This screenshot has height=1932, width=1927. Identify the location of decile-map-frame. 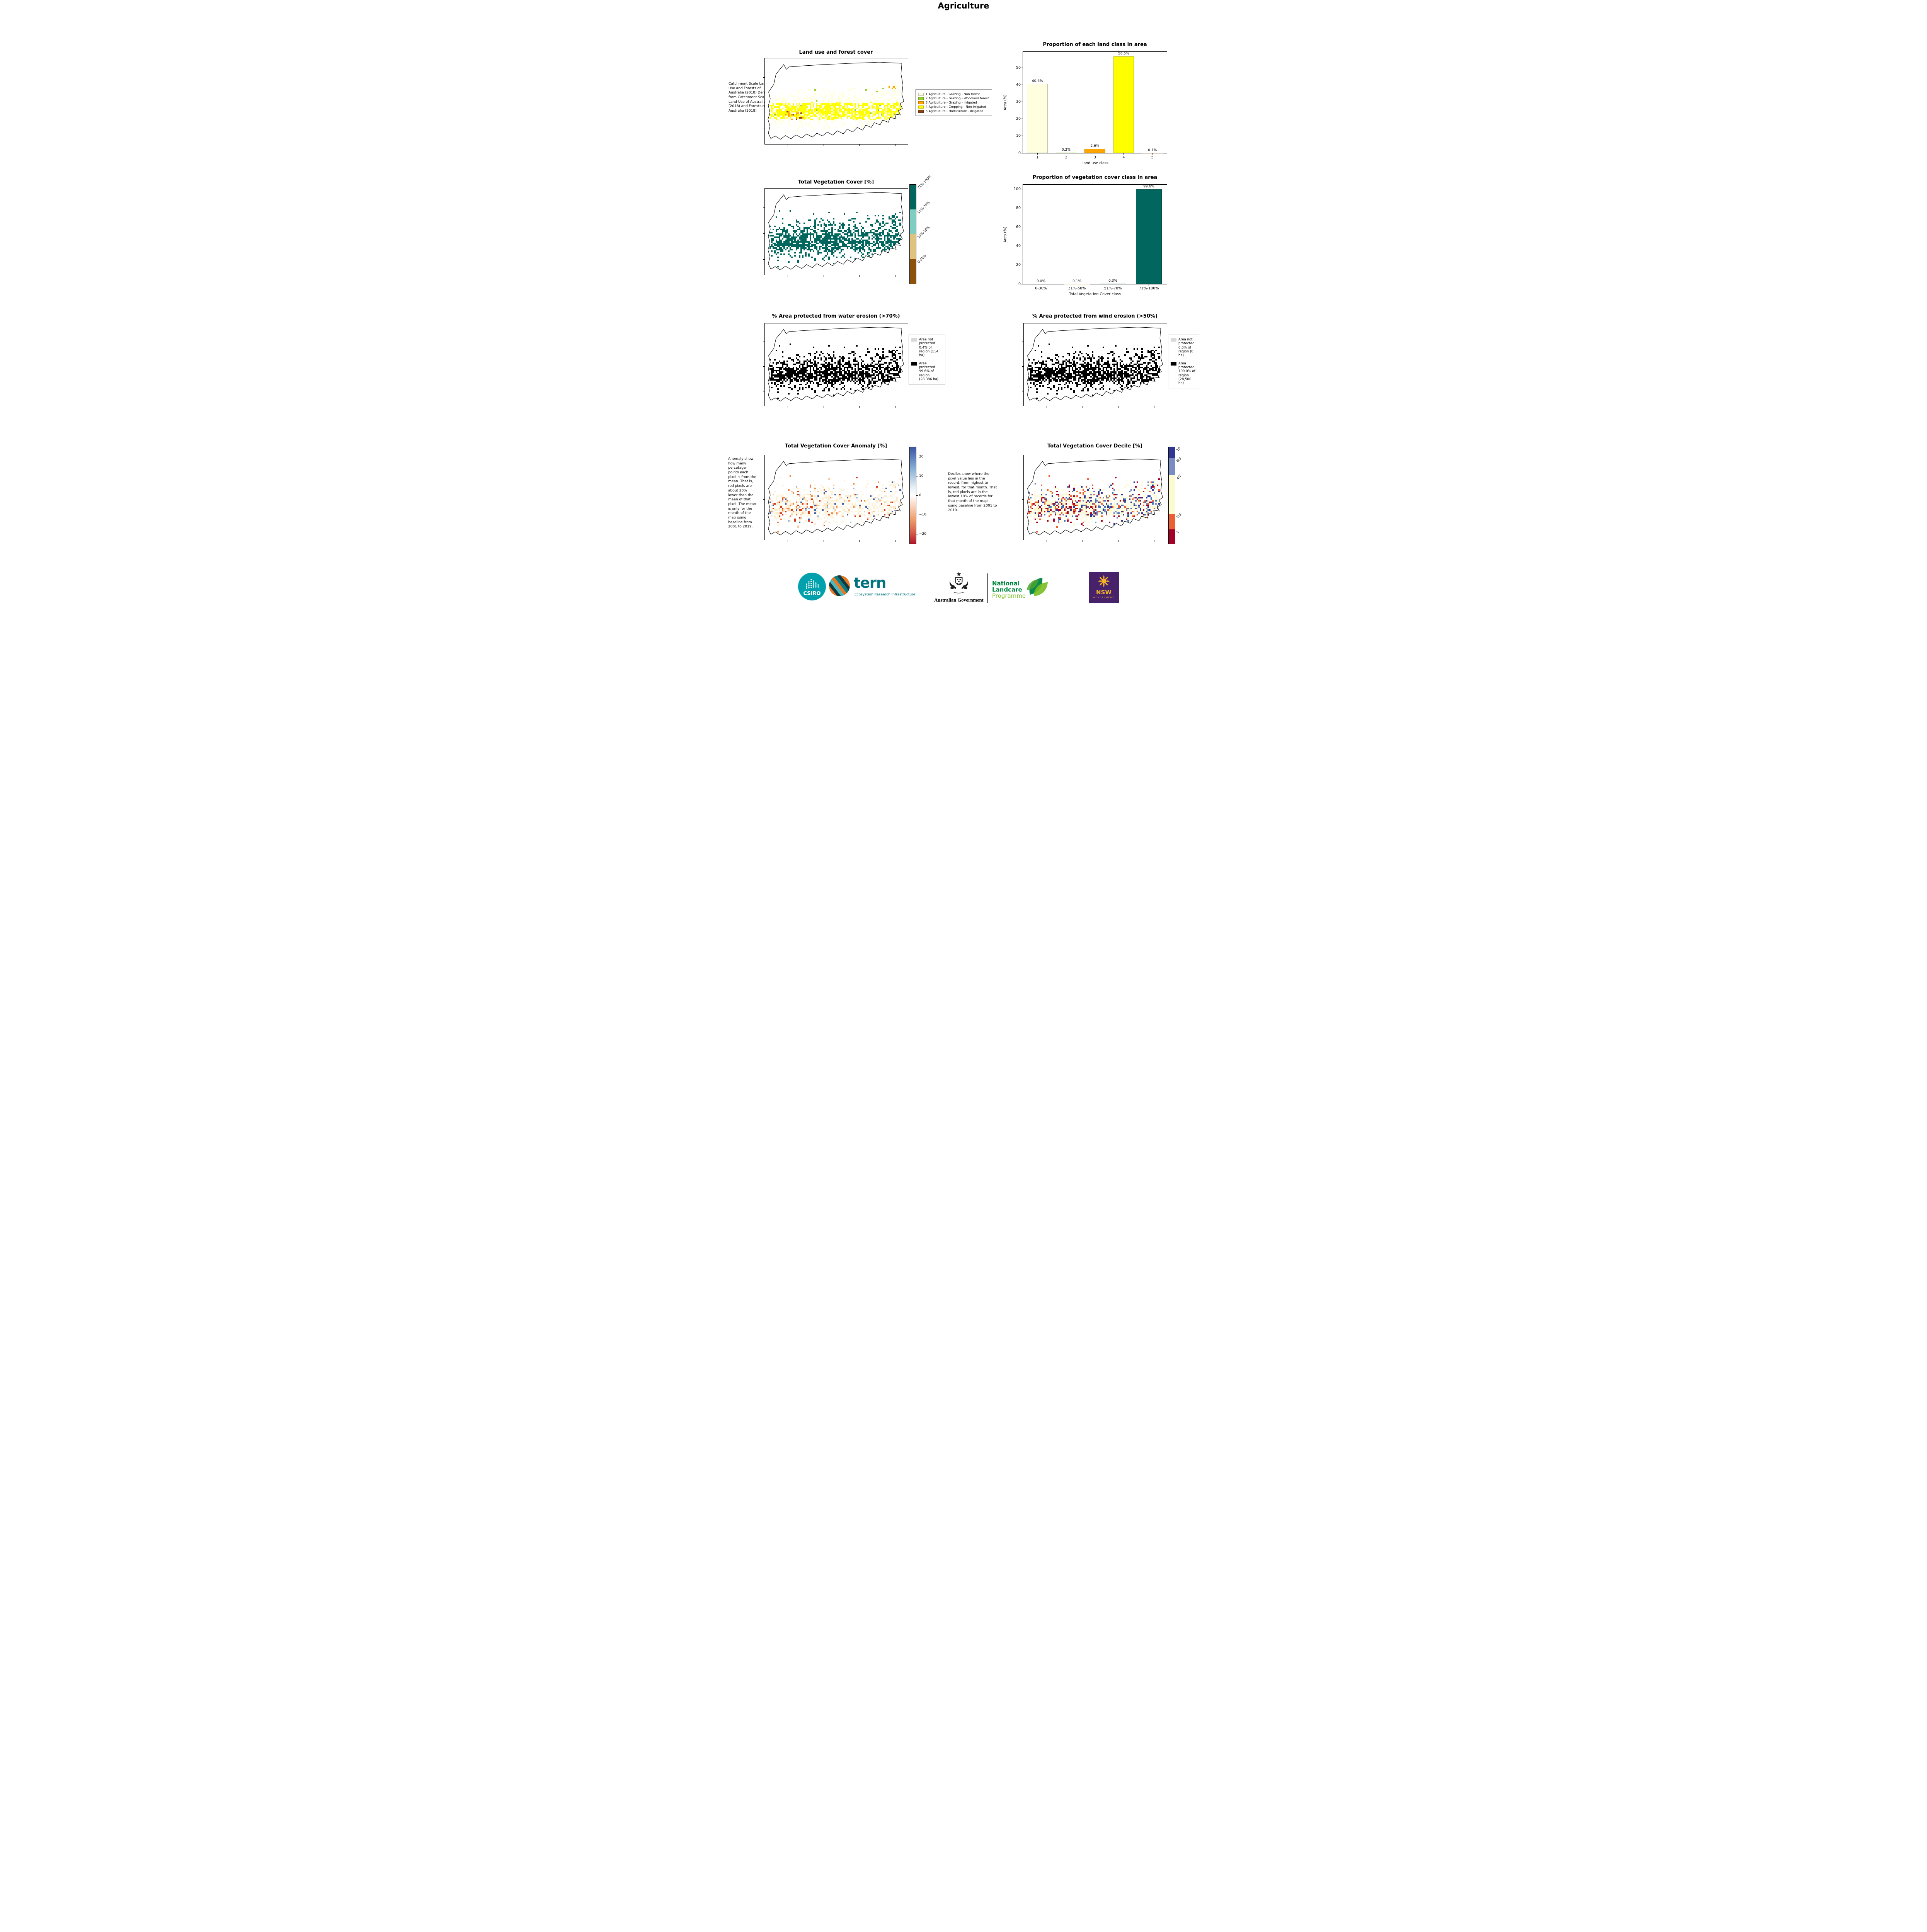
(1094, 499).